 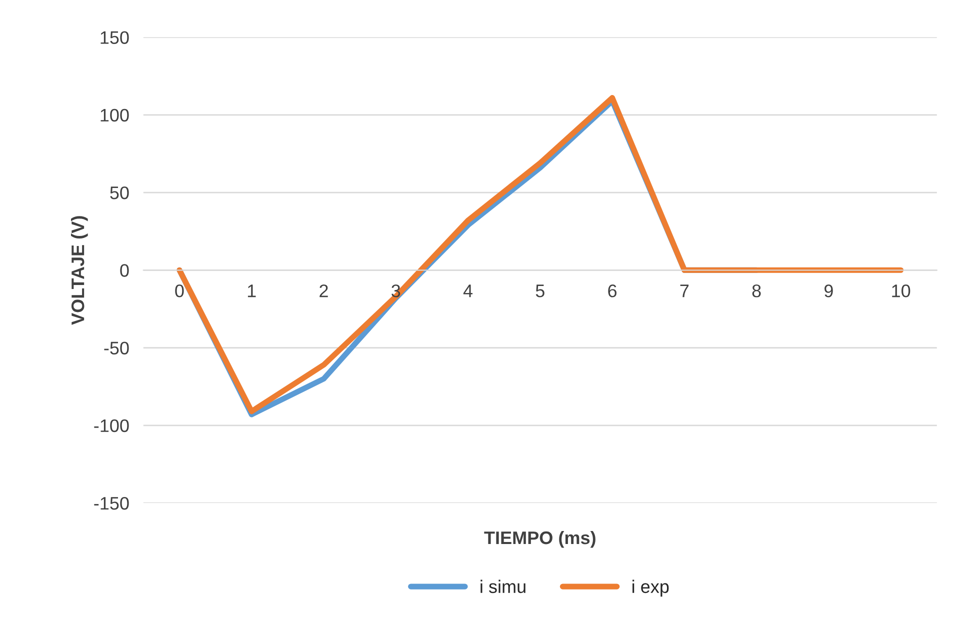 I want to click on x-tick-label: 6, so click(x=612, y=291).